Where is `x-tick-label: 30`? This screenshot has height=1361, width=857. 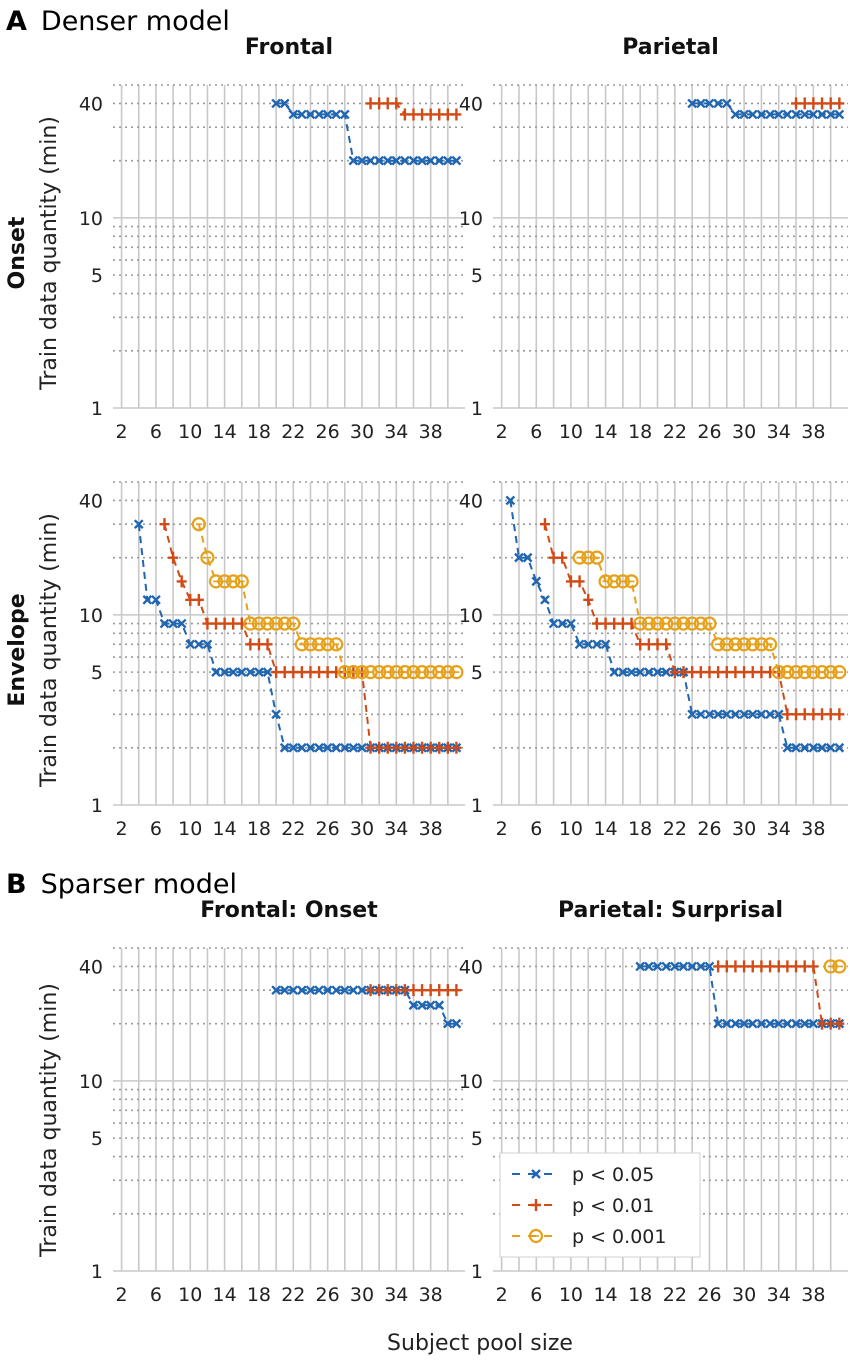
x-tick-label: 30 is located at coordinates (744, 829).